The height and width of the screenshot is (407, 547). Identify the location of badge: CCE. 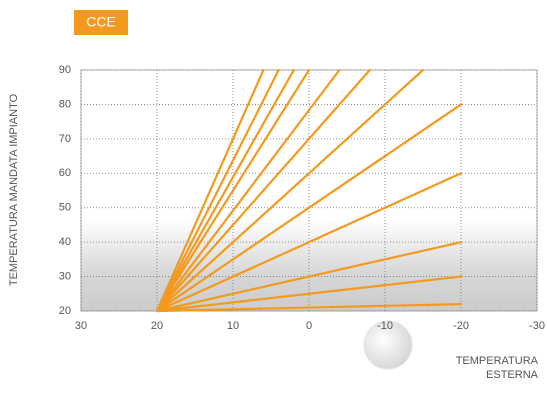
(101, 22).